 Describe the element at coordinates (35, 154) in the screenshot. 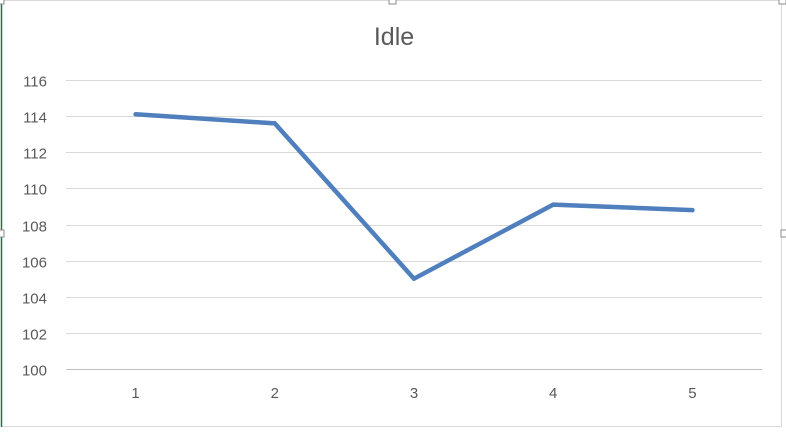

I see `y-tick-label: 112` at that location.